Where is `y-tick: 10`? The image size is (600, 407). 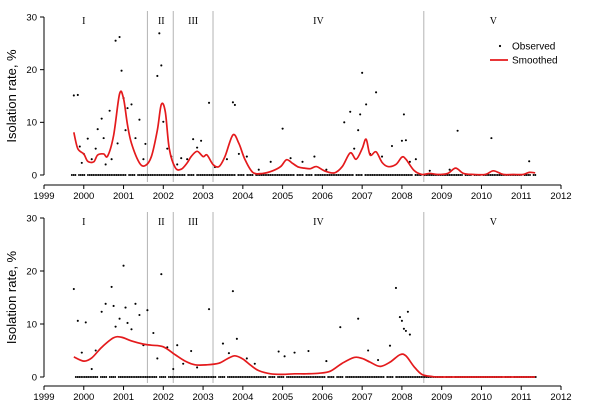
y-tick: 10 is located at coordinates (35, 123).